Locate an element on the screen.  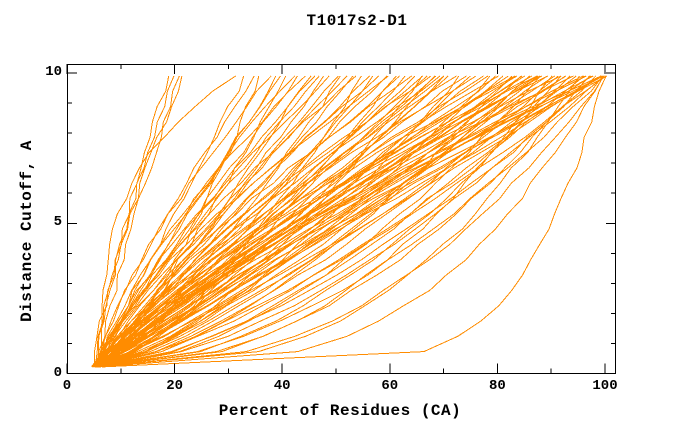
x-tick-label: 40 is located at coordinates (282, 386).